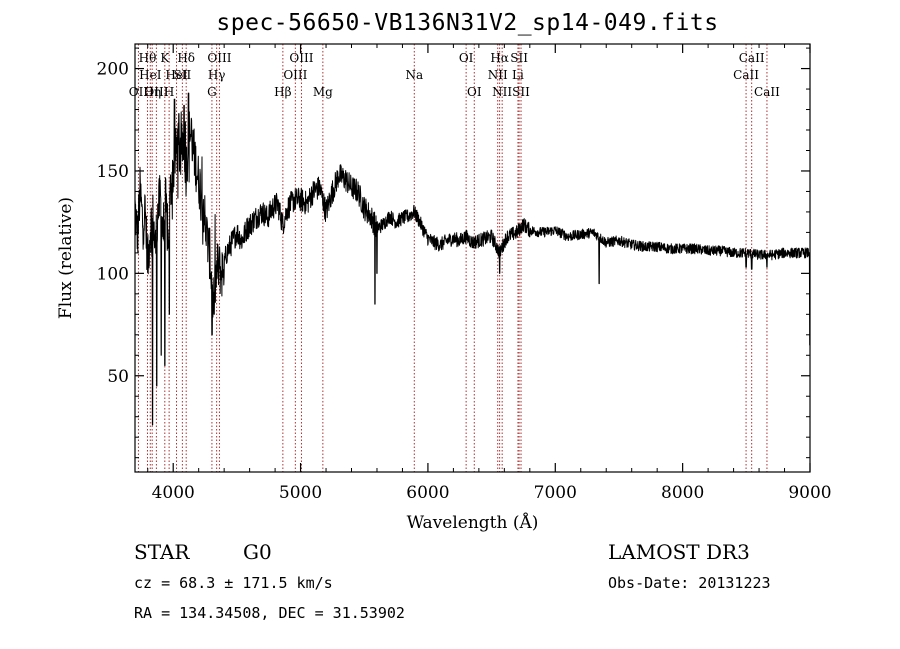 The image size is (900, 649). Describe the element at coordinates (139, 92) in the screenshot. I see `line-marker-label: OII` at that location.